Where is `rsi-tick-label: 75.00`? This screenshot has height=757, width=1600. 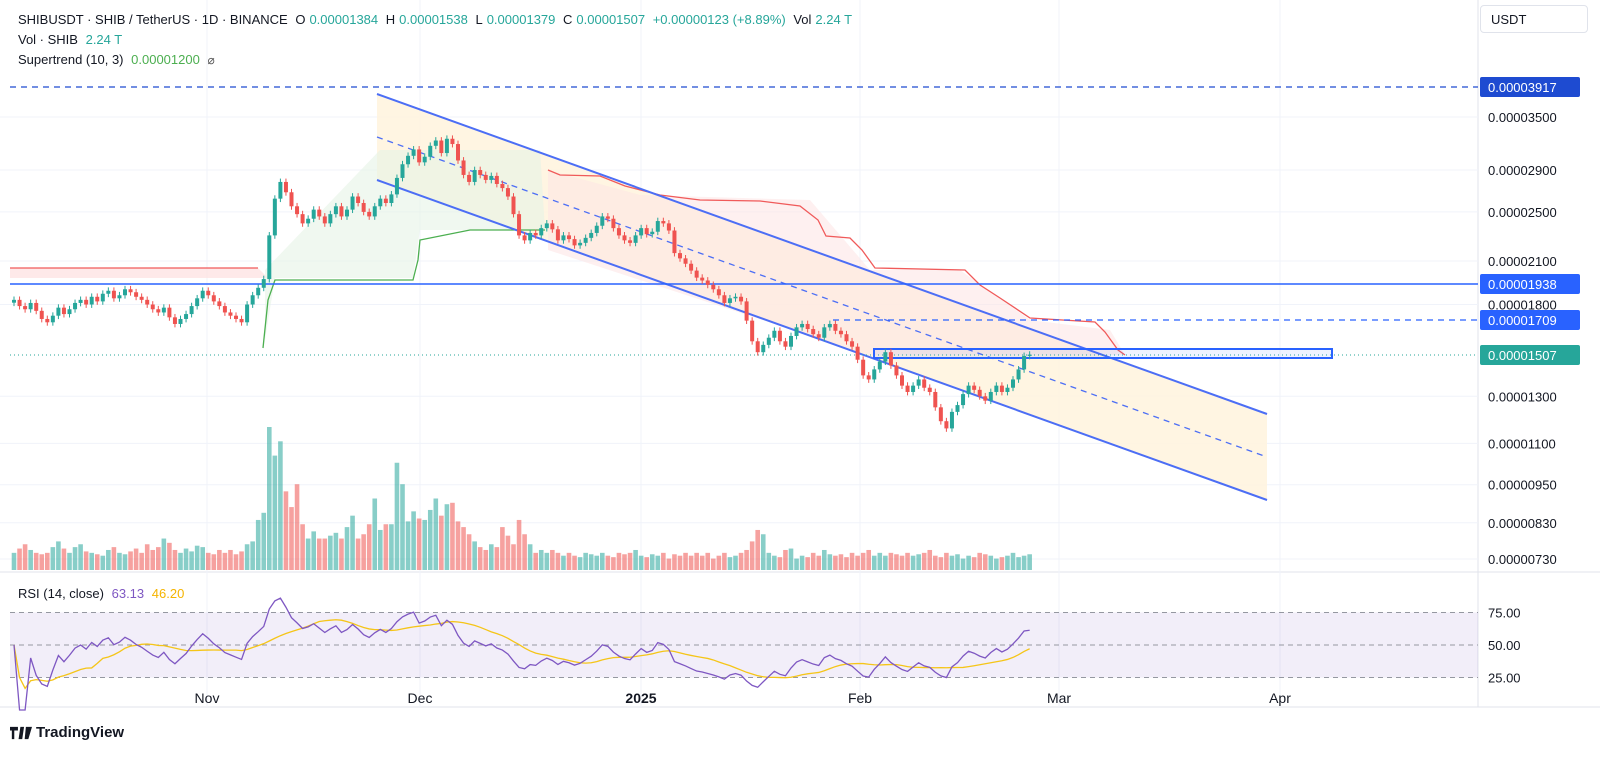 rsi-tick-label: 75.00 is located at coordinates (1504, 613).